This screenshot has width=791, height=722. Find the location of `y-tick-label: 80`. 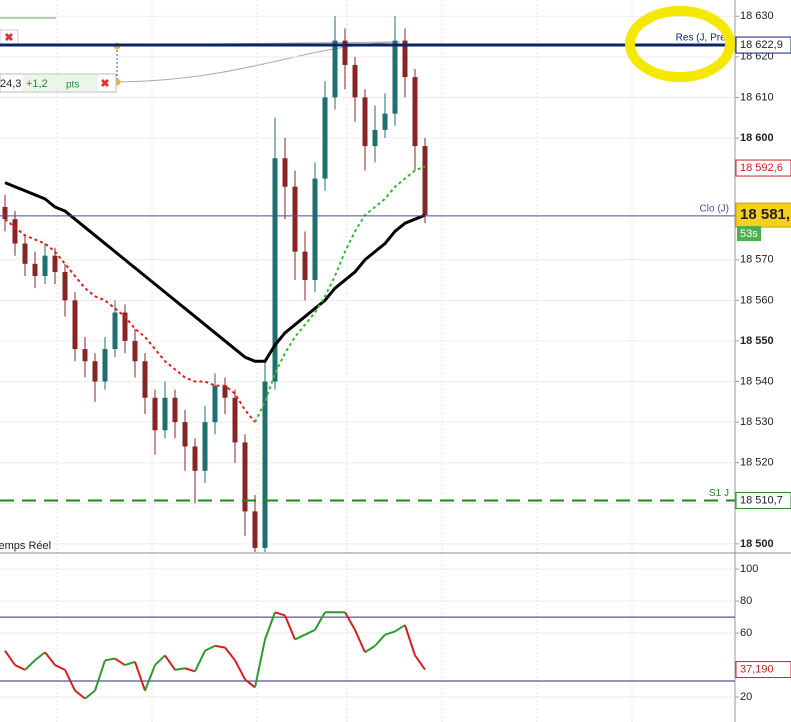

y-tick-label: 80 is located at coordinates (746, 601).